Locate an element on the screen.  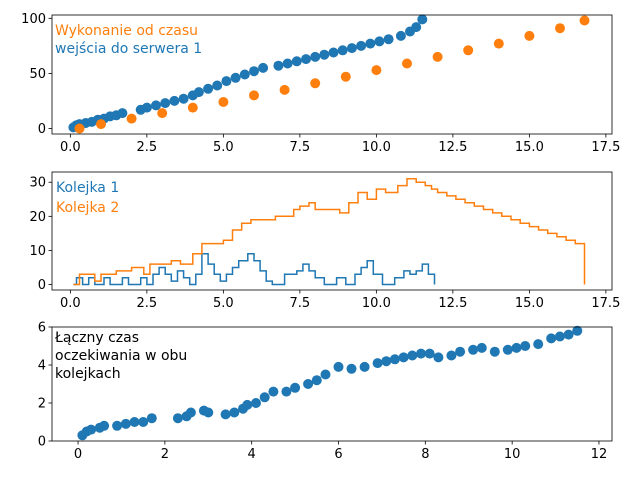
panel-3-y-tick-label: 4 is located at coordinates (42, 366).